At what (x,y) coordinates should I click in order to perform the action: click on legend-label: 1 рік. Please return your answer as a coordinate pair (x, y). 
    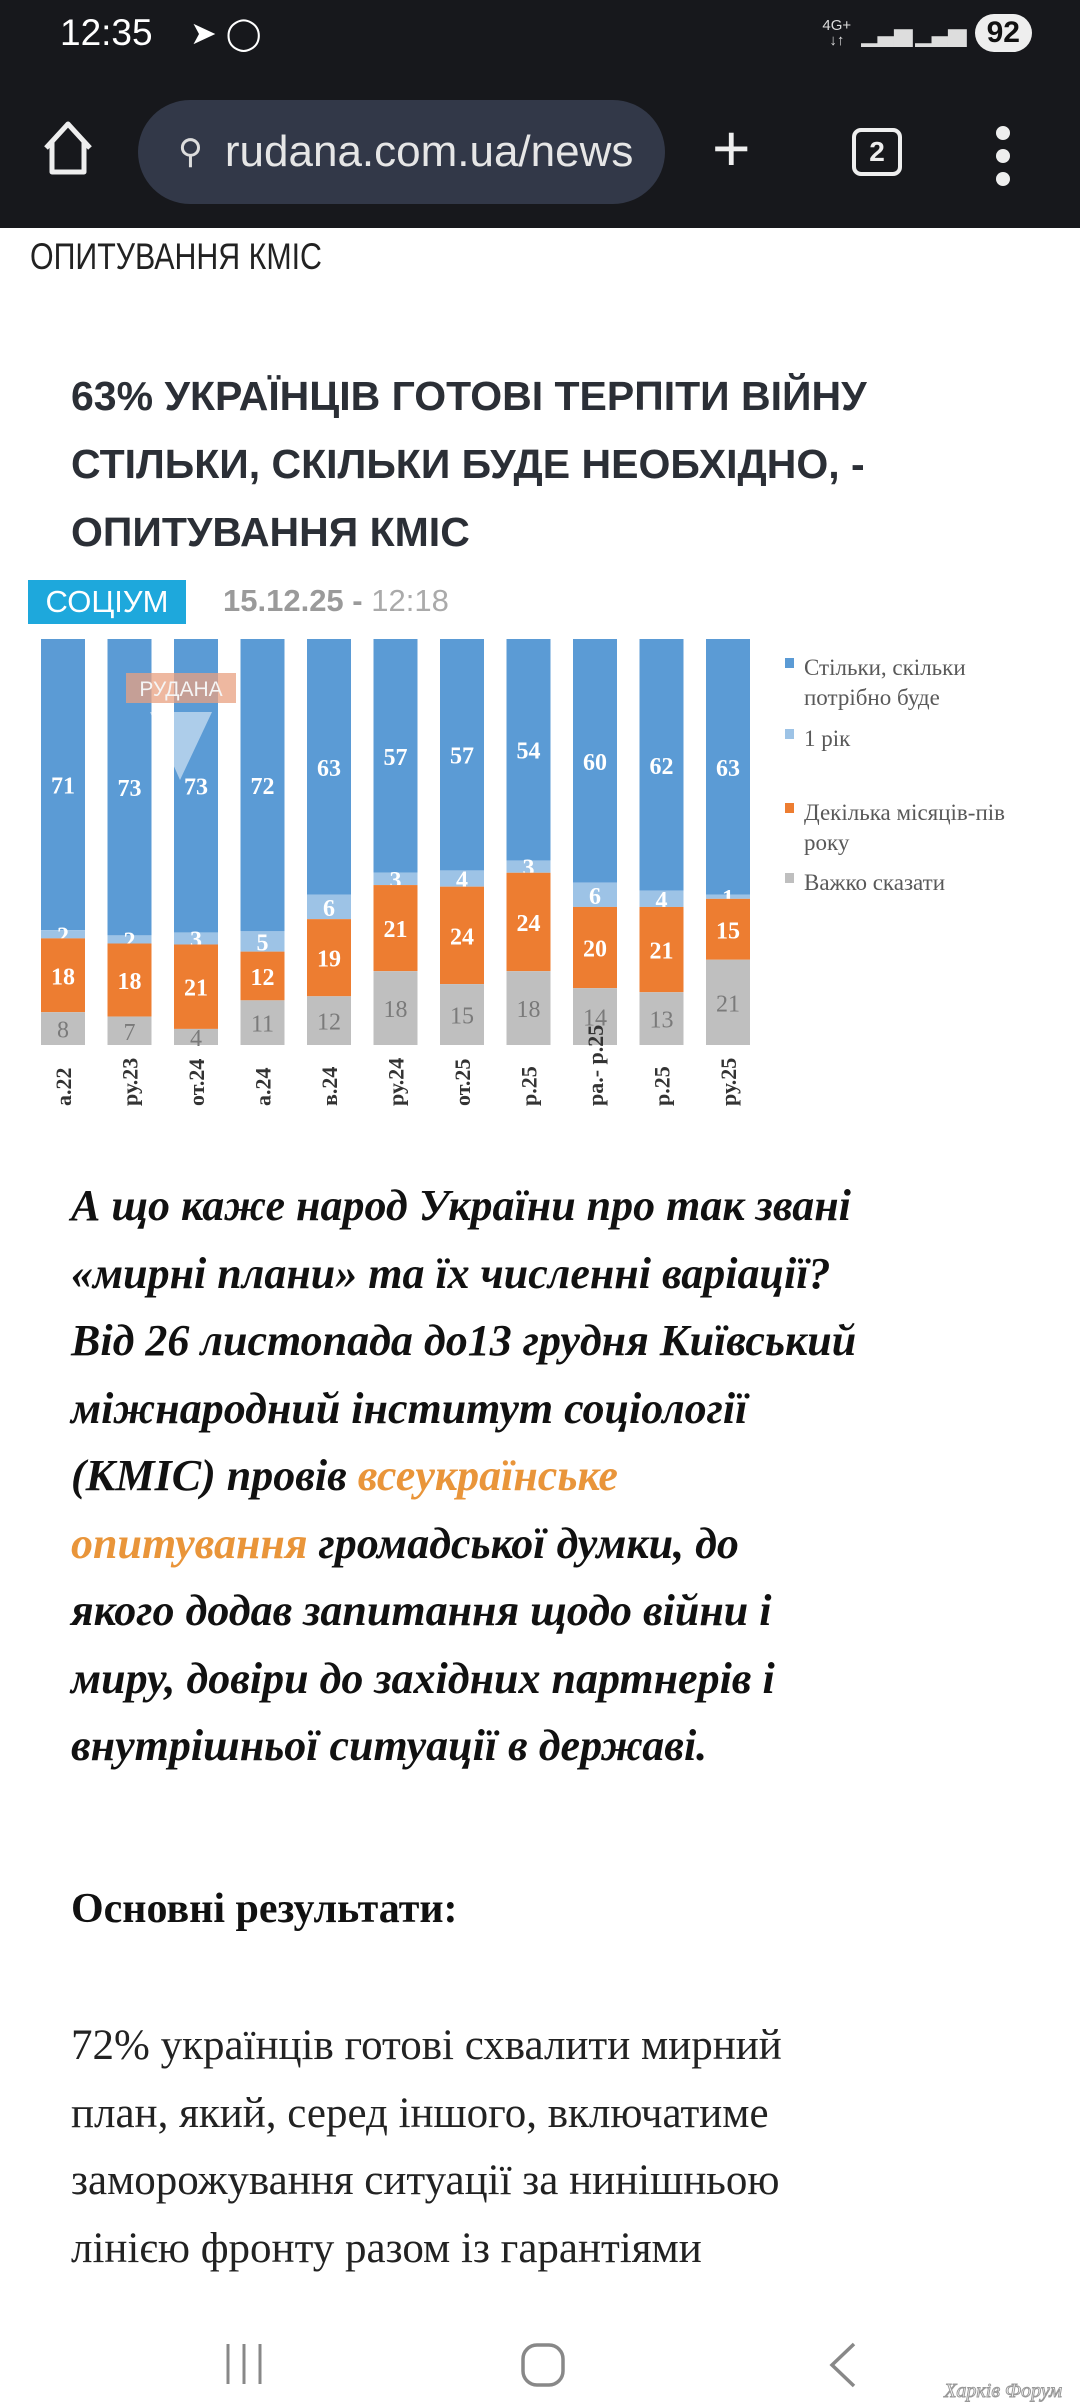
    Looking at the image, I should click on (827, 738).